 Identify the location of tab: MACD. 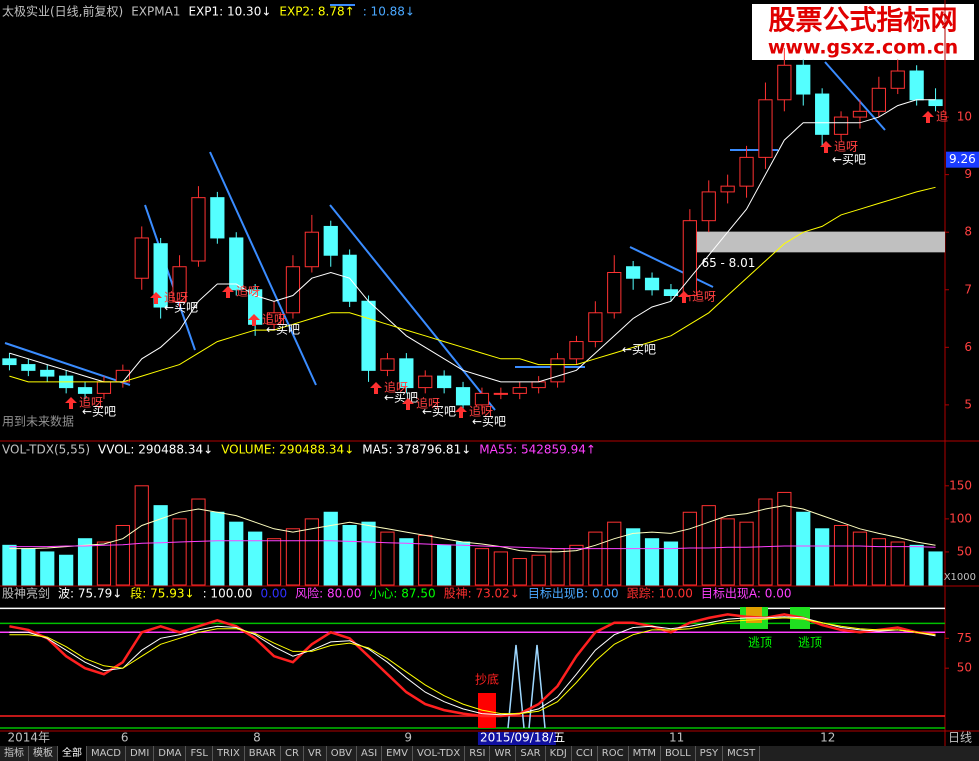
(106, 753).